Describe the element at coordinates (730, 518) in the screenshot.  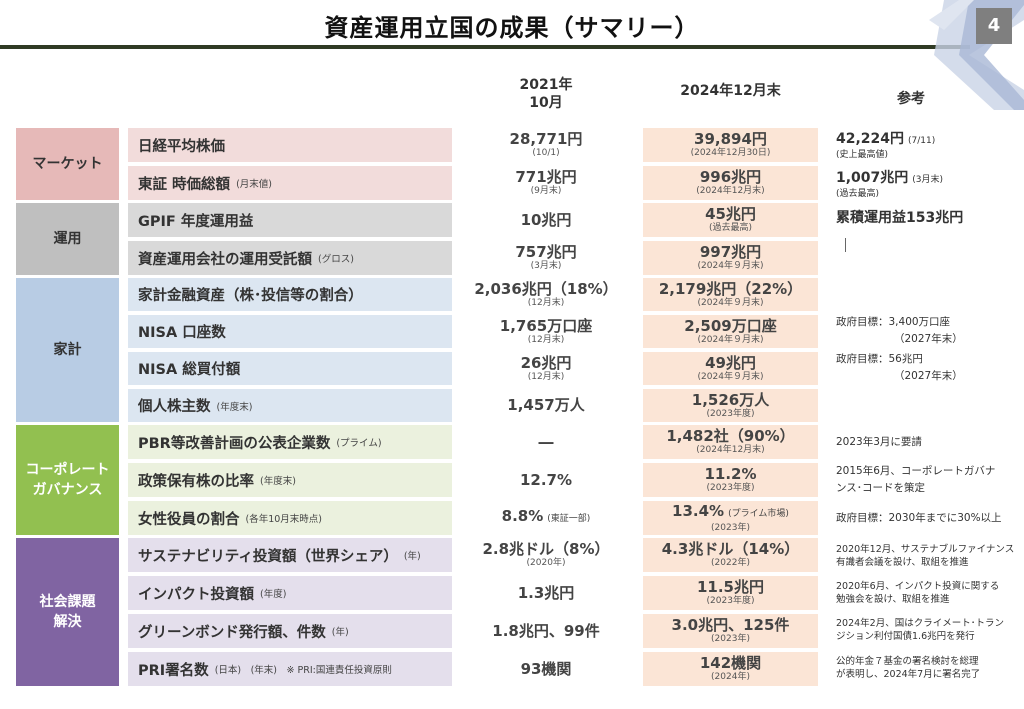
I see `value-2024: 13.4% (プライム市場) (2023年)` at that location.